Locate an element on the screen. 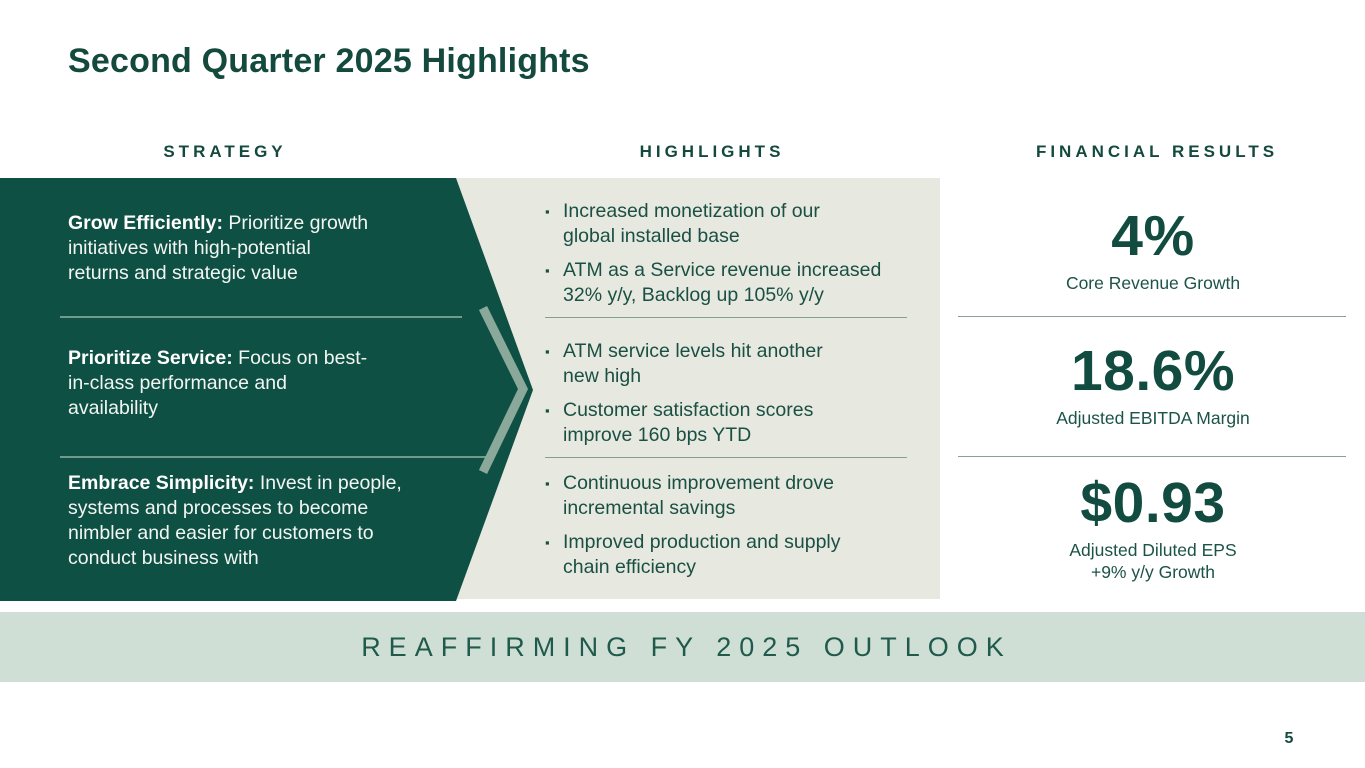  stat-label: Adjusted Diluted EPS +9% y/y Growth is located at coordinates (1153, 561).